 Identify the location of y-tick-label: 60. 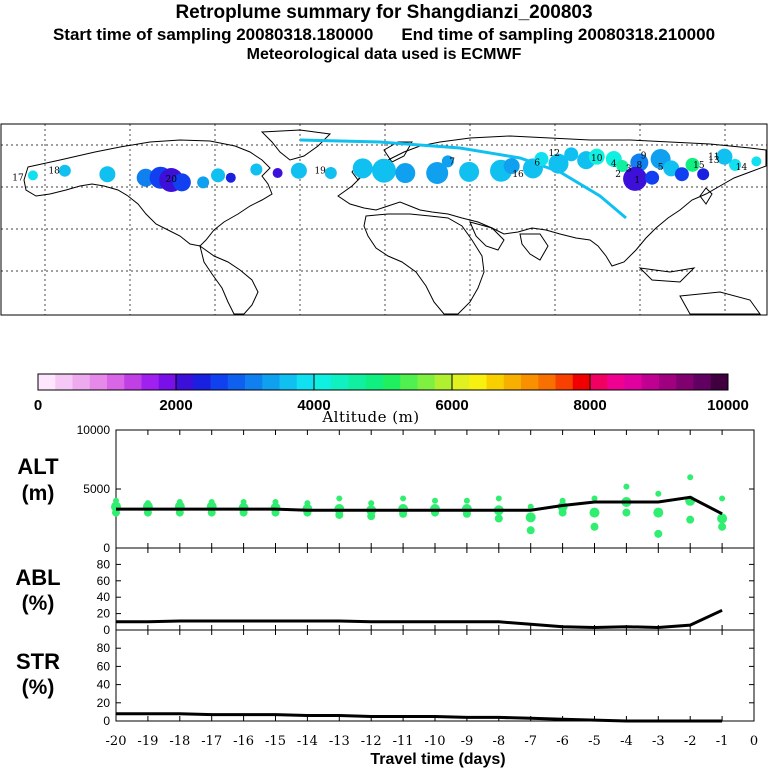
(104, 581).